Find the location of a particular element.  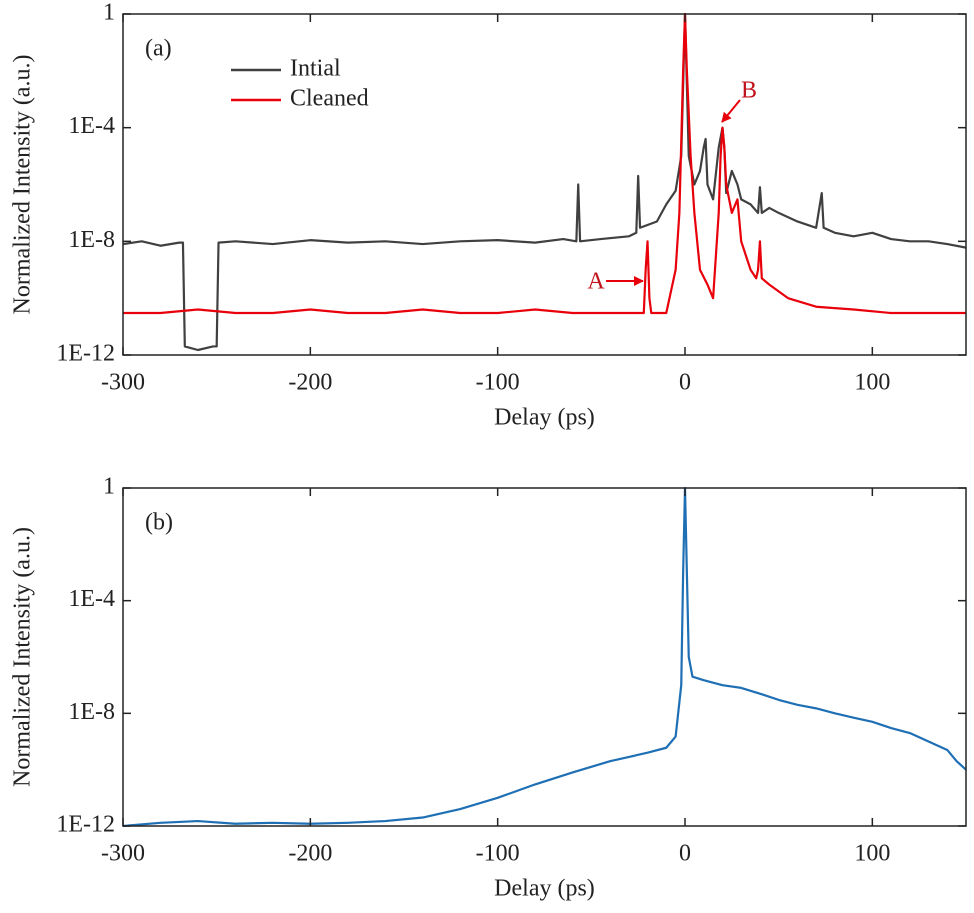

panel-label: (b) is located at coordinates (159, 523).